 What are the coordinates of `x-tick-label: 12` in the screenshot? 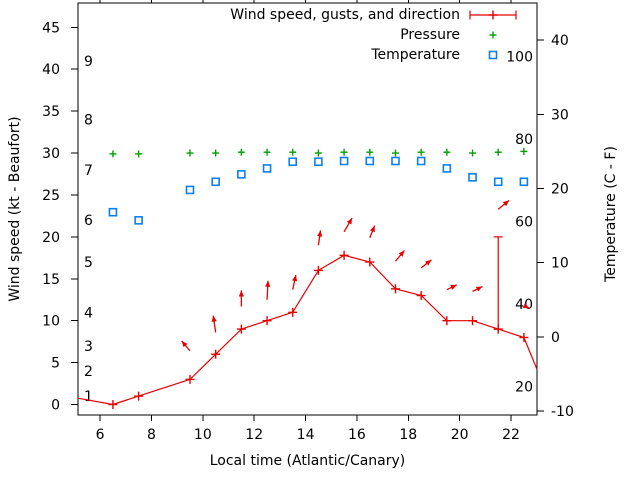 It's located at (254, 435).